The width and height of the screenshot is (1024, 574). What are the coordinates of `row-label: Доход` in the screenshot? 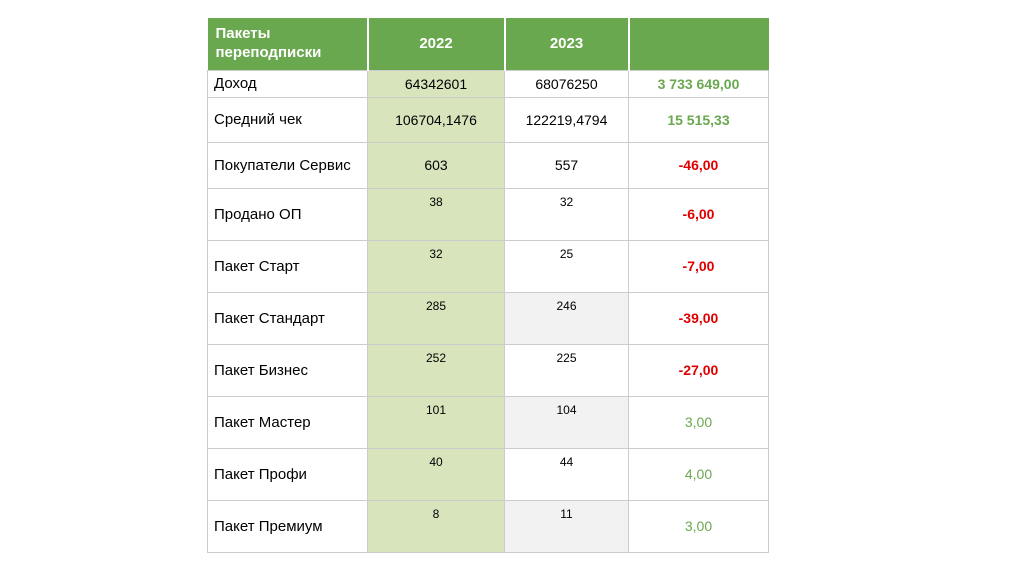 It's located at (287, 83).